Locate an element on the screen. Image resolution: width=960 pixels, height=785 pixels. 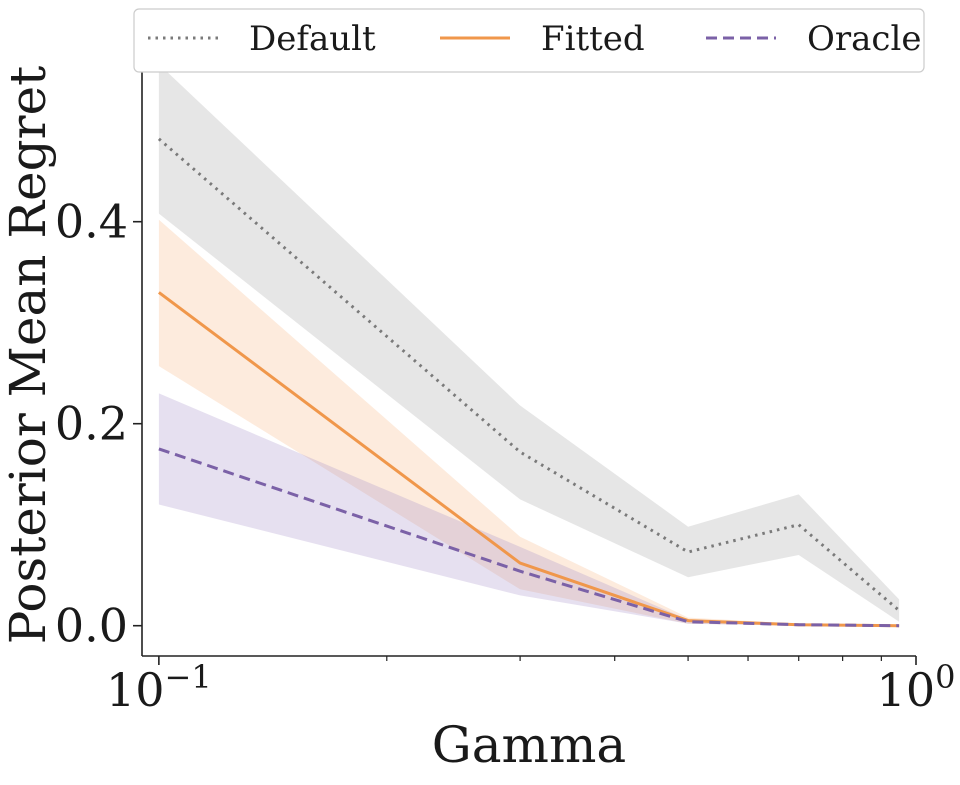
y-tick-label: 0.0 is located at coordinates (91, 626).